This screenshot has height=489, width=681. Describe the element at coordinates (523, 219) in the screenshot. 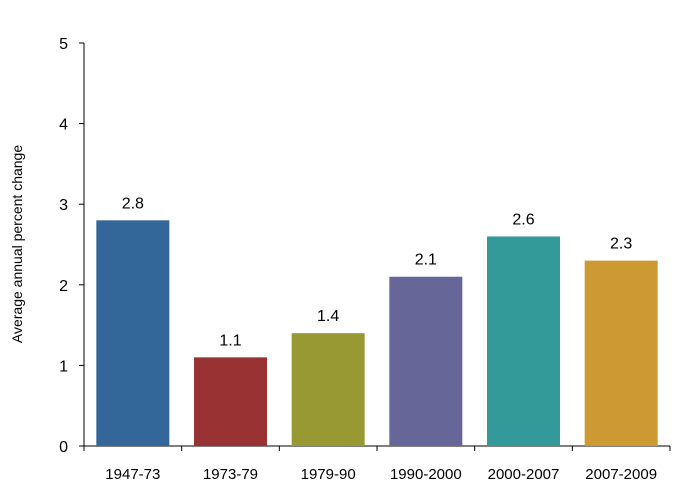

I see `data-label: 2.6` at that location.